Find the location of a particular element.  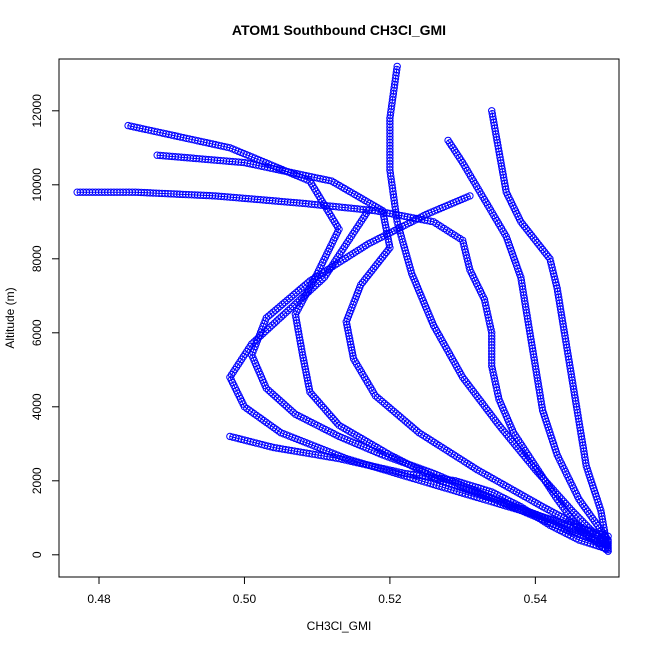

y-tick-label: 8000 is located at coordinates (37, 258).